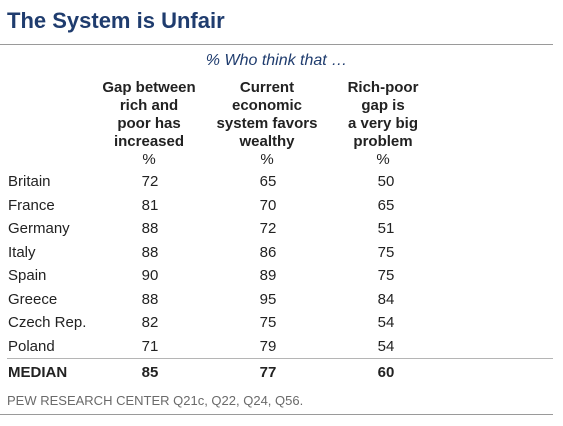 This screenshot has width=563, height=426. I want to click on column-header-line: system favors, so click(267, 123).